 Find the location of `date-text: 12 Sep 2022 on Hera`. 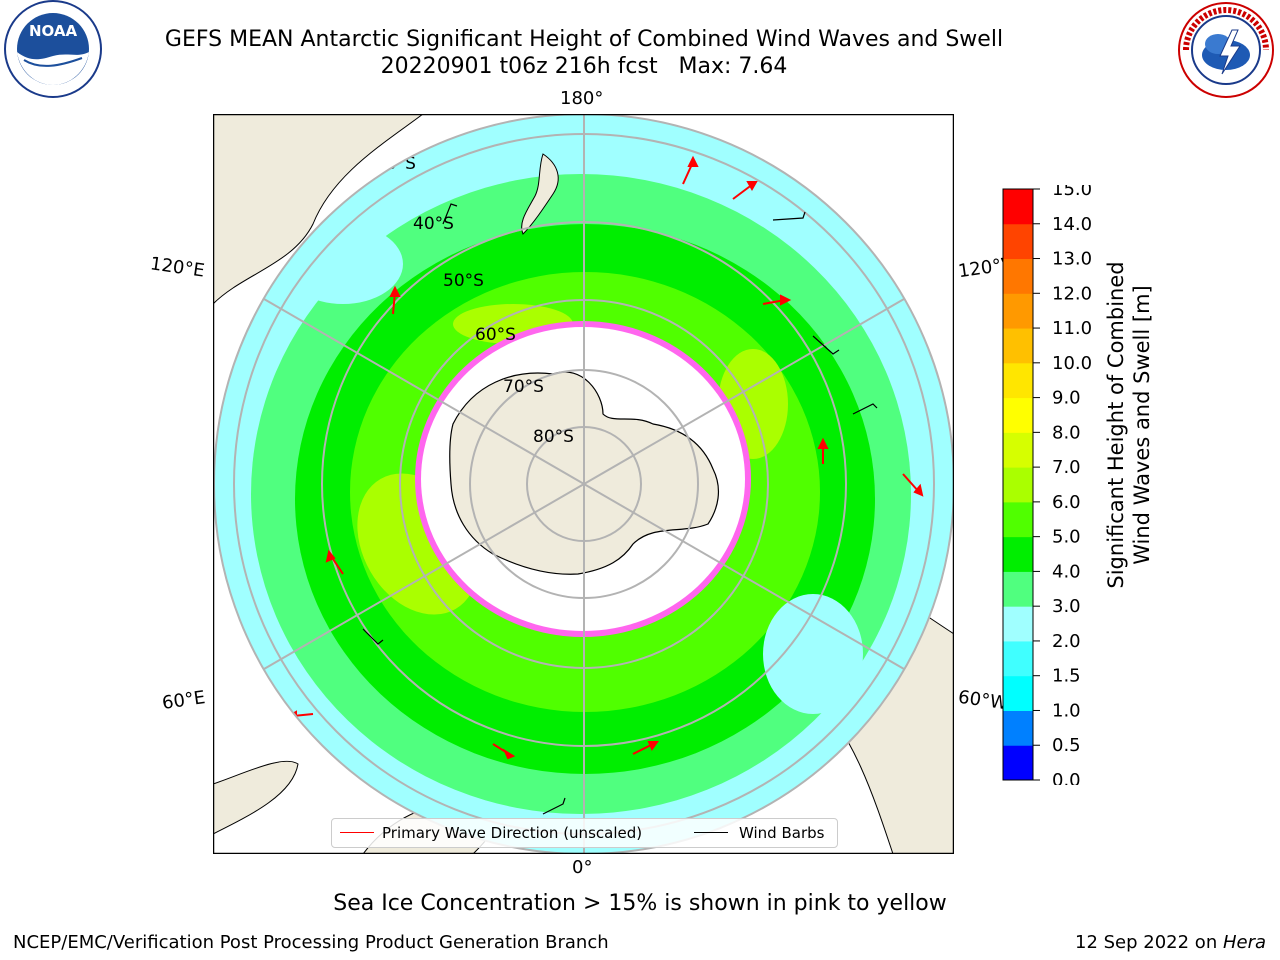

date-text: 12 Sep 2022 on Hera is located at coordinates (1170, 942).